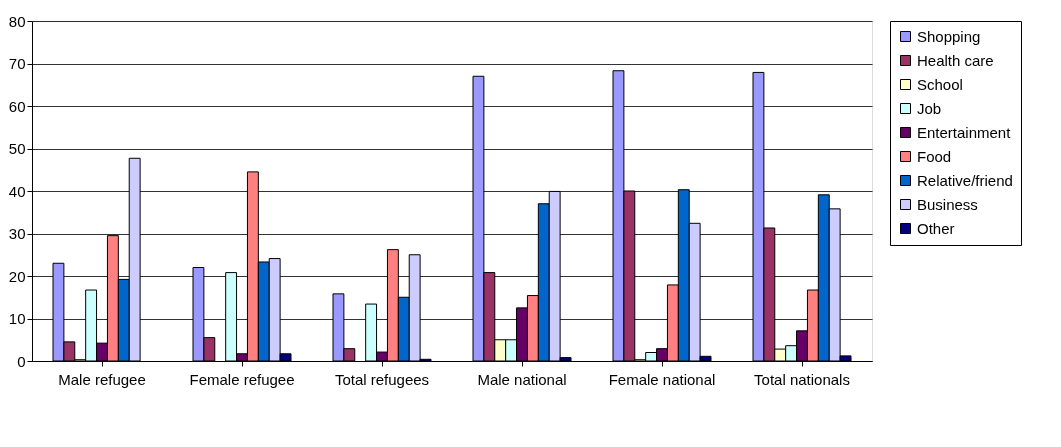 This screenshot has height=447, width=1061. What do you see at coordinates (17, 318) in the screenshot?
I see `y-tick-label: 10` at bounding box center [17, 318].